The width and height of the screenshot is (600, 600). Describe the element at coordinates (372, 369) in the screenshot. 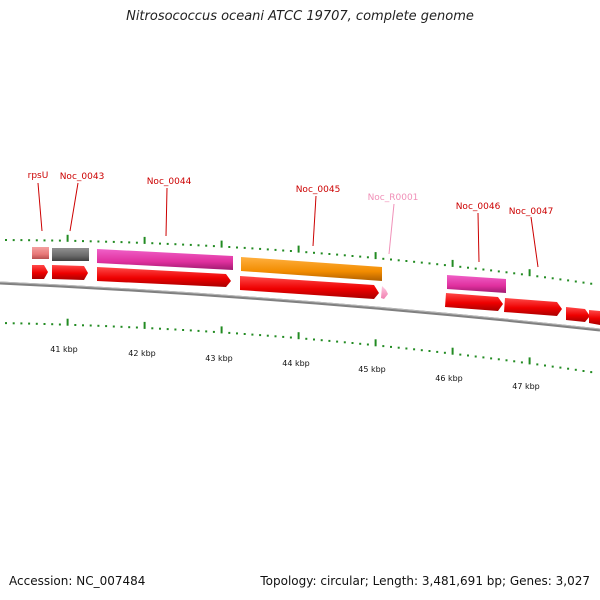

I see `kbp-label-45: 45 kbp` at that location.